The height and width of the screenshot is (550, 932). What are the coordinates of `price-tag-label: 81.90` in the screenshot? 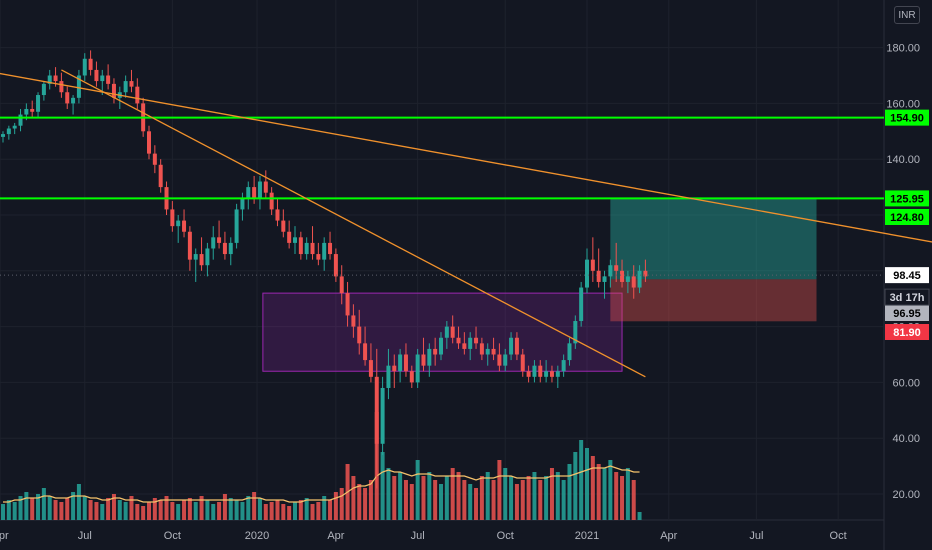 It's located at (907, 333).